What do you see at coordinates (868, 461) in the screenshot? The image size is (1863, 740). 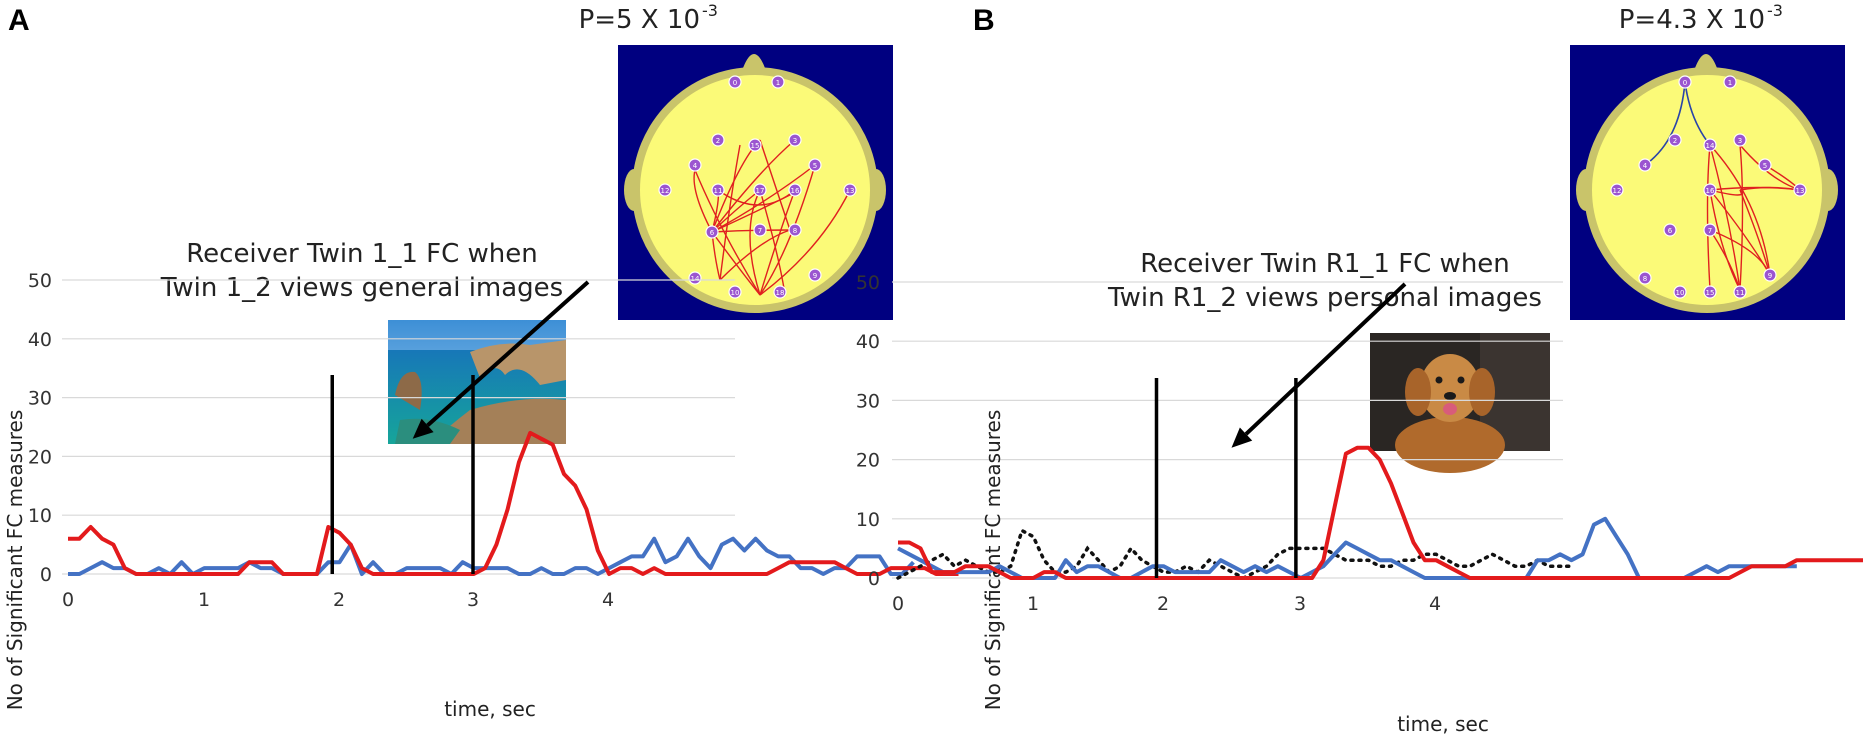 I see `y-tick-label-b-20: 20` at bounding box center [868, 461].